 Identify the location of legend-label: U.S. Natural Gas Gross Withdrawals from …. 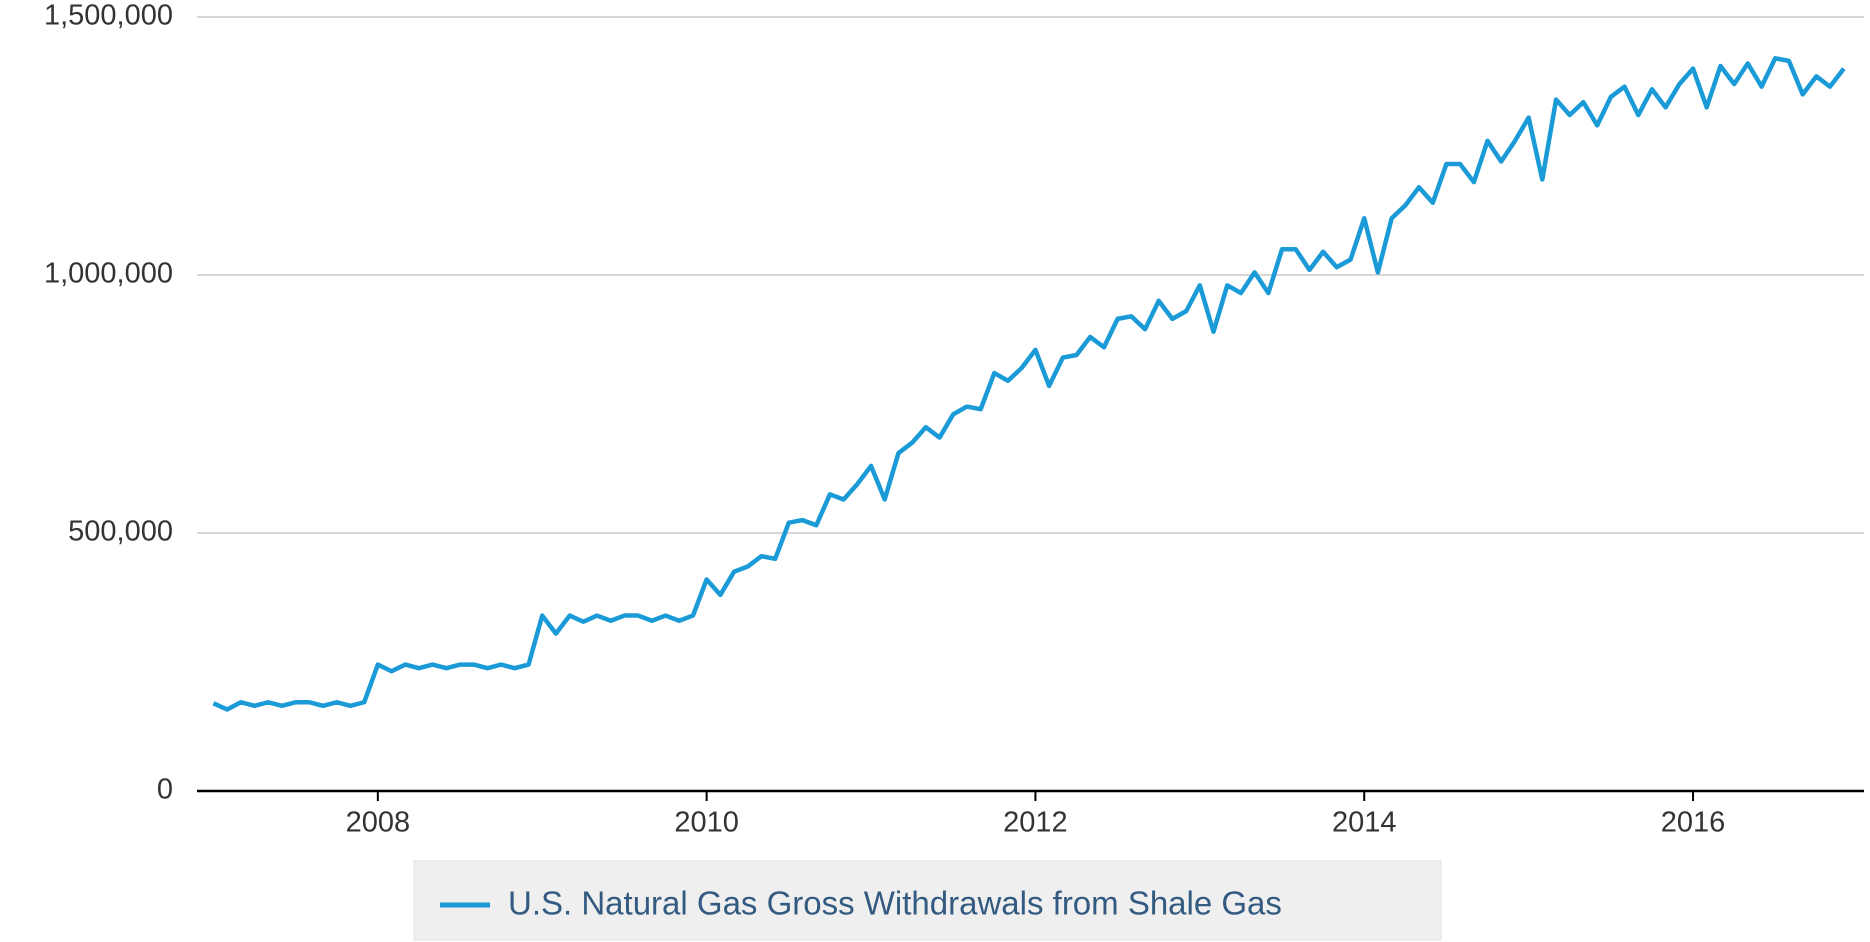
(895, 903).